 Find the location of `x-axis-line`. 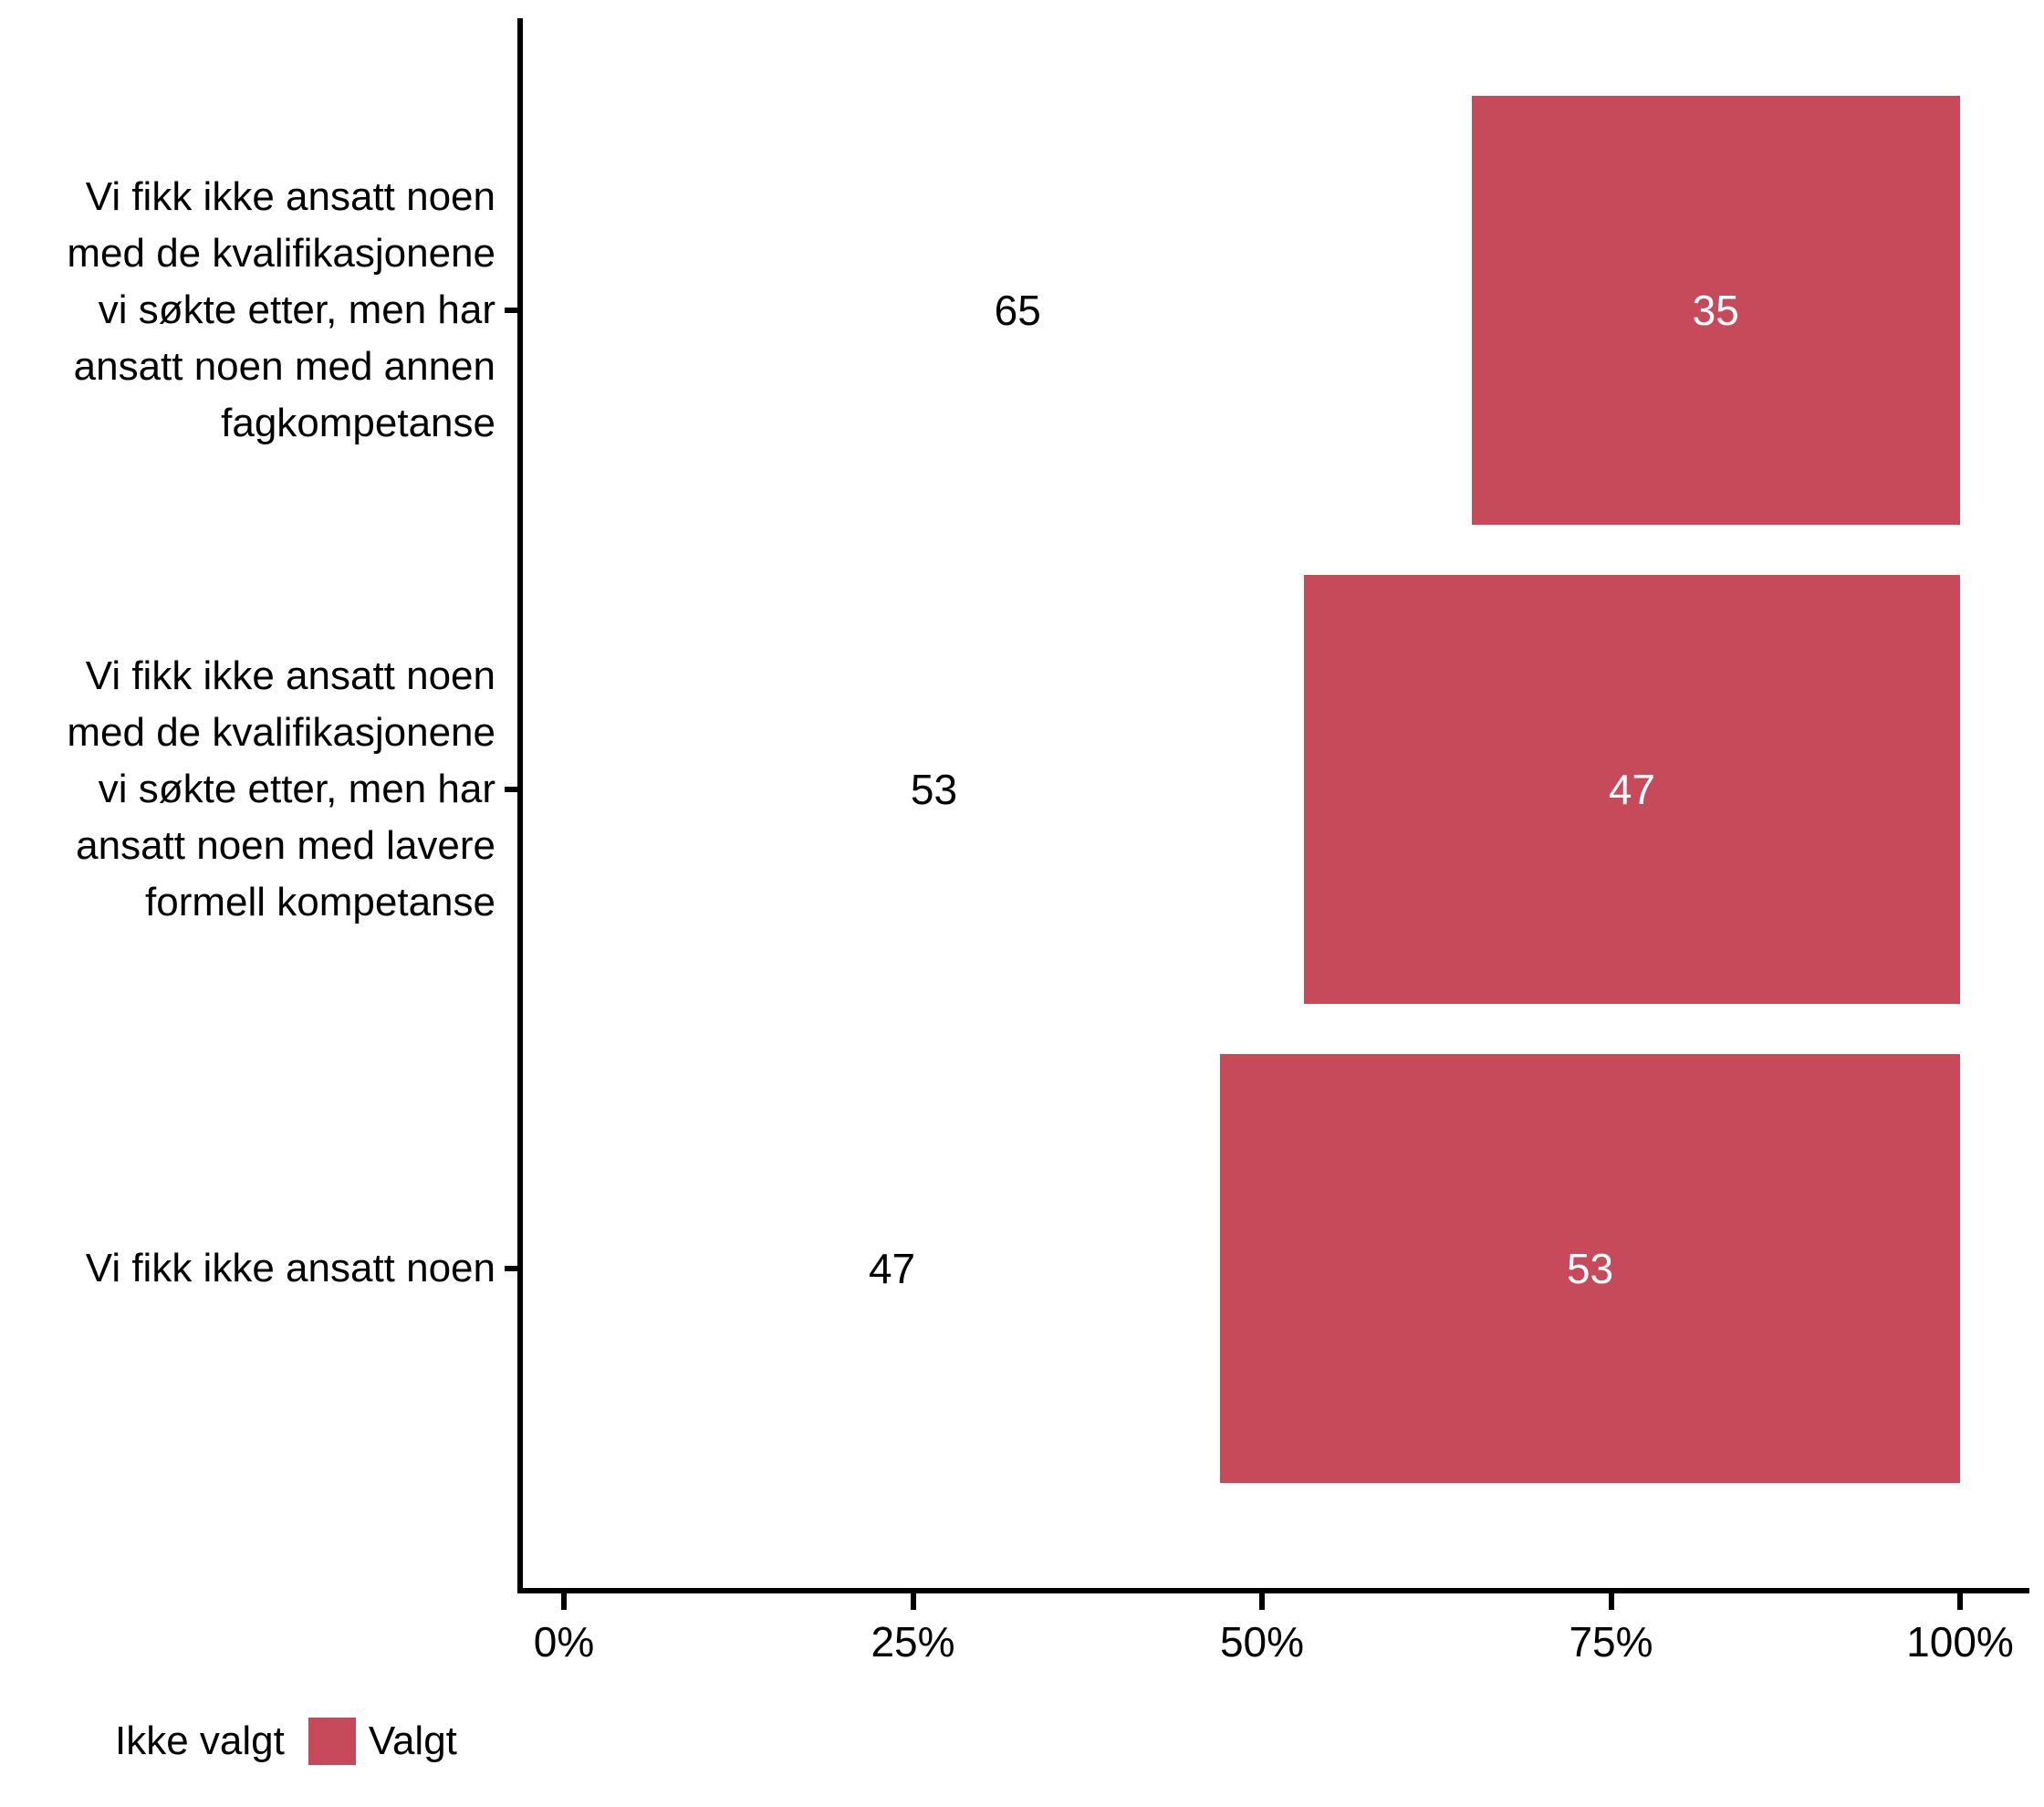

x-axis-line is located at coordinates (1273, 1591).